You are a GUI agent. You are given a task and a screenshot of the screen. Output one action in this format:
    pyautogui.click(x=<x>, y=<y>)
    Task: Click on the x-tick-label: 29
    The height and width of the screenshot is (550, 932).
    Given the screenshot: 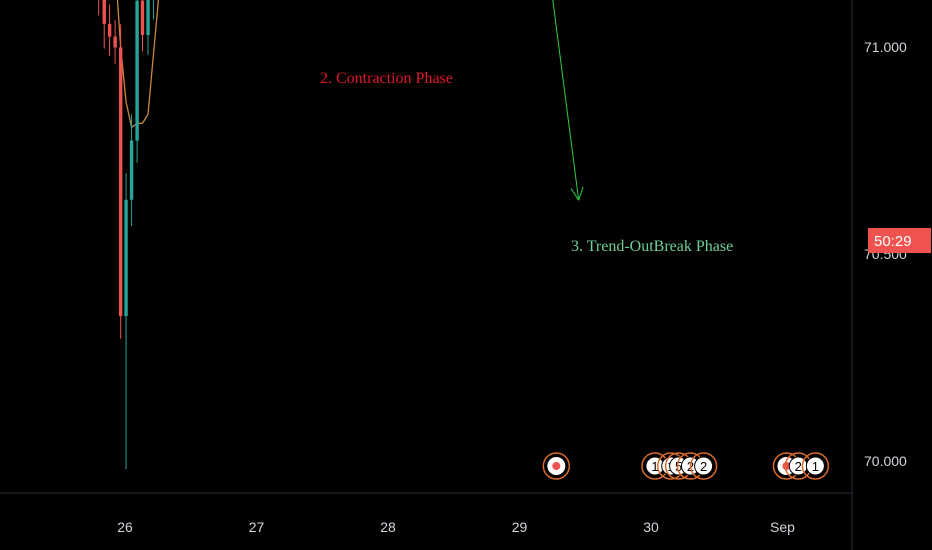 What is the action you would take?
    pyautogui.click(x=520, y=527)
    